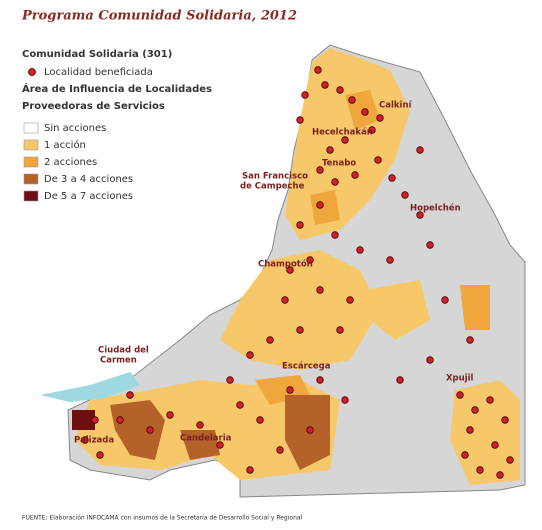 The height and width of the screenshot is (530, 542). I want to click on place-label: Xpujil, so click(460, 379).